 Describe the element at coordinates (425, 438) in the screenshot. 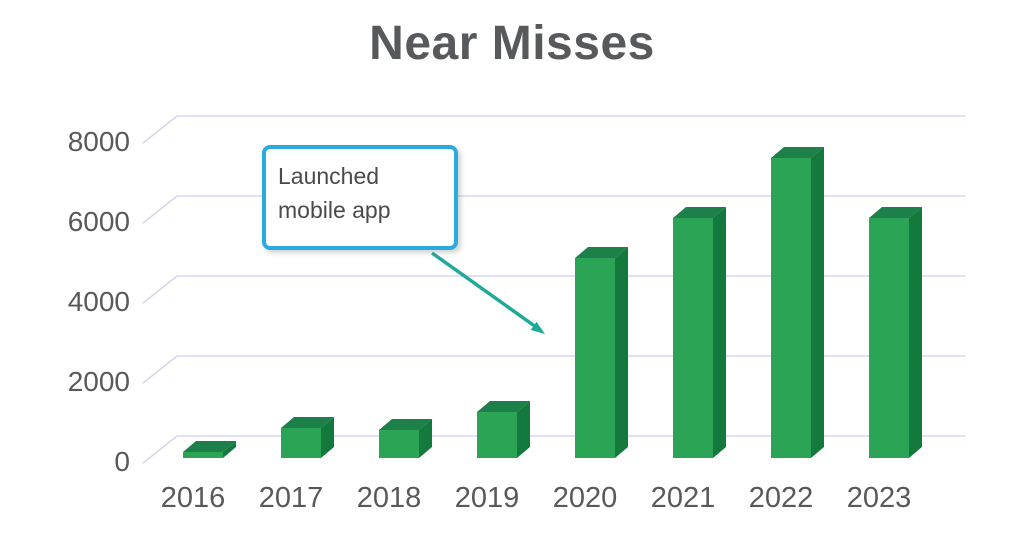

I see `bar-2018-side` at that location.